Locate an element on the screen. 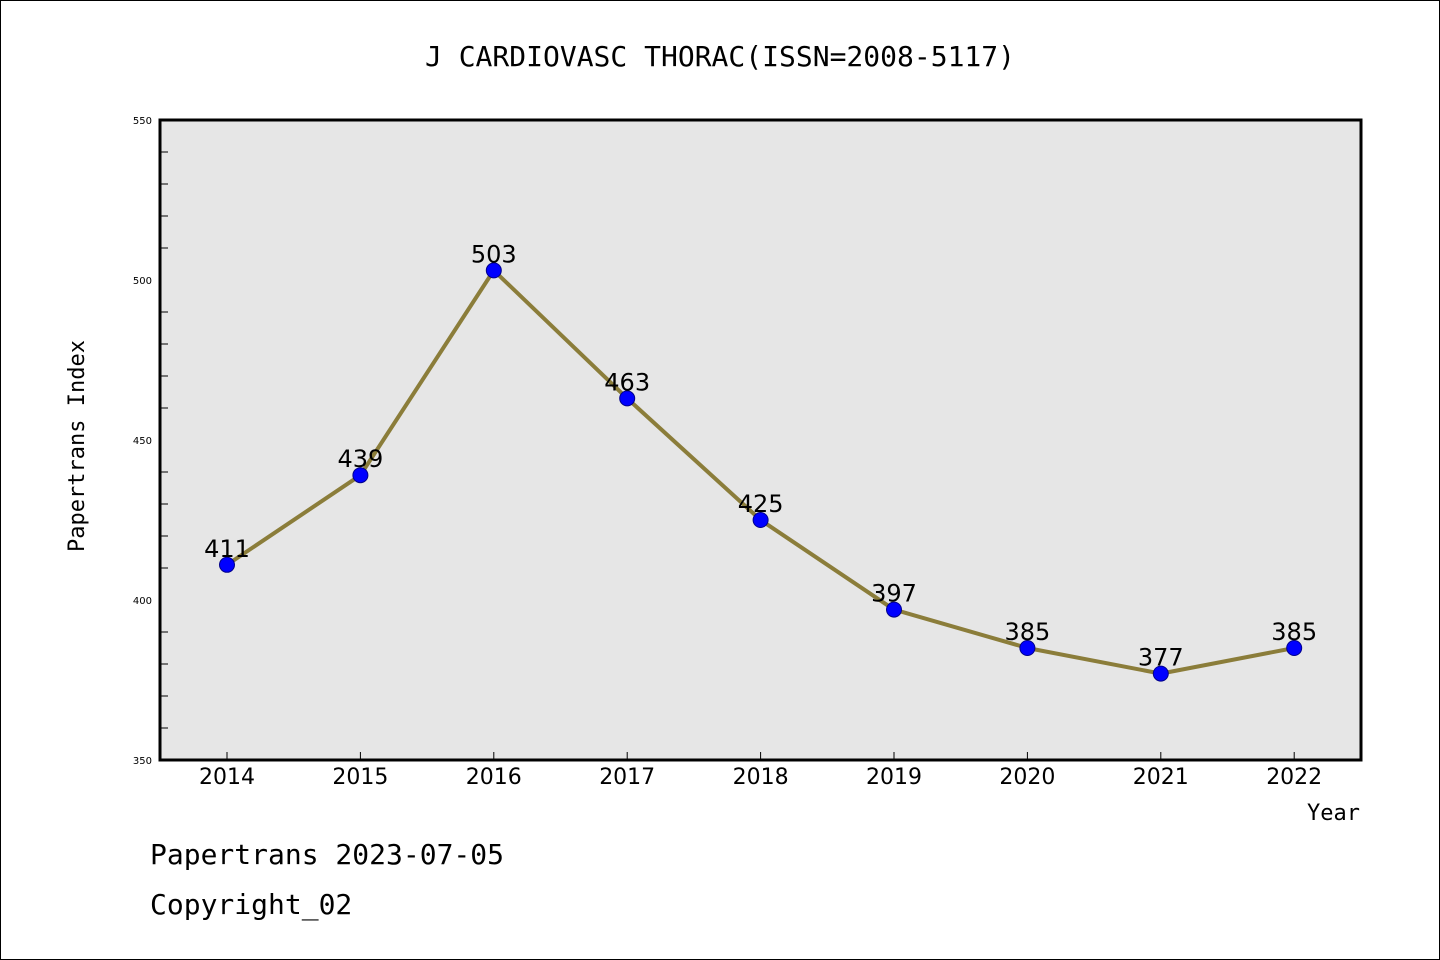 The height and width of the screenshot is (960, 1440). y-axis: 350 400 450 500 550 is located at coordinates (150, 441).